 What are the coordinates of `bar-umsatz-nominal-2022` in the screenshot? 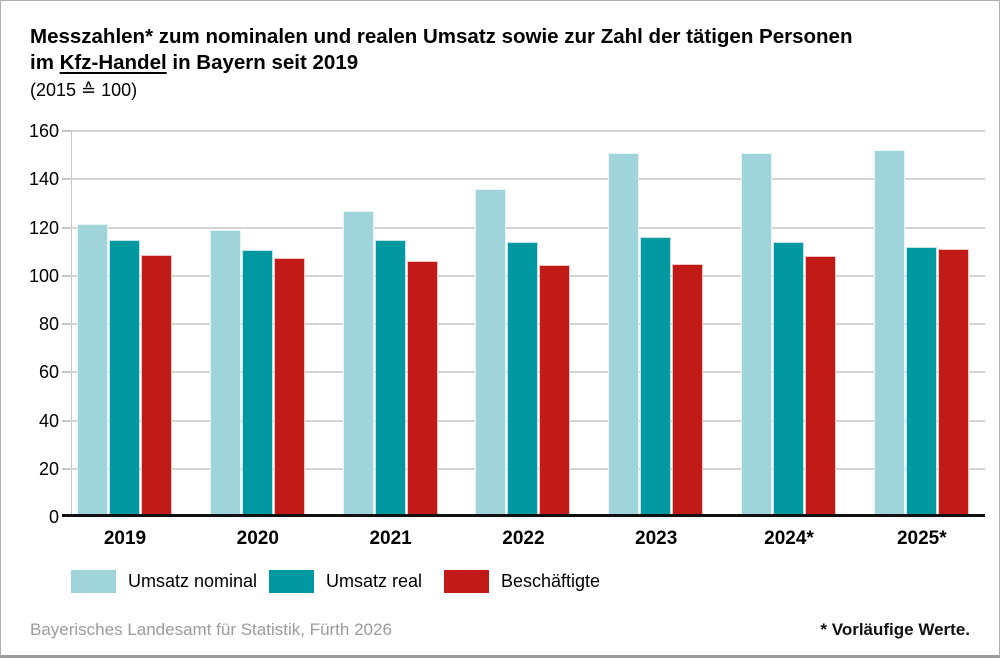 It's located at (491, 352).